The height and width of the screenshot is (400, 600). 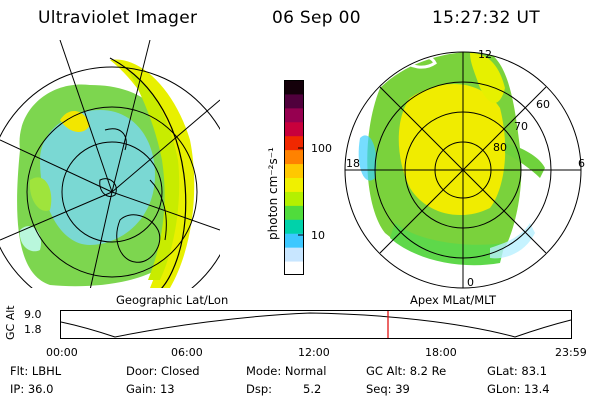 I want to click on status-ip: IP: 36.0, so click(x=32, y=389).